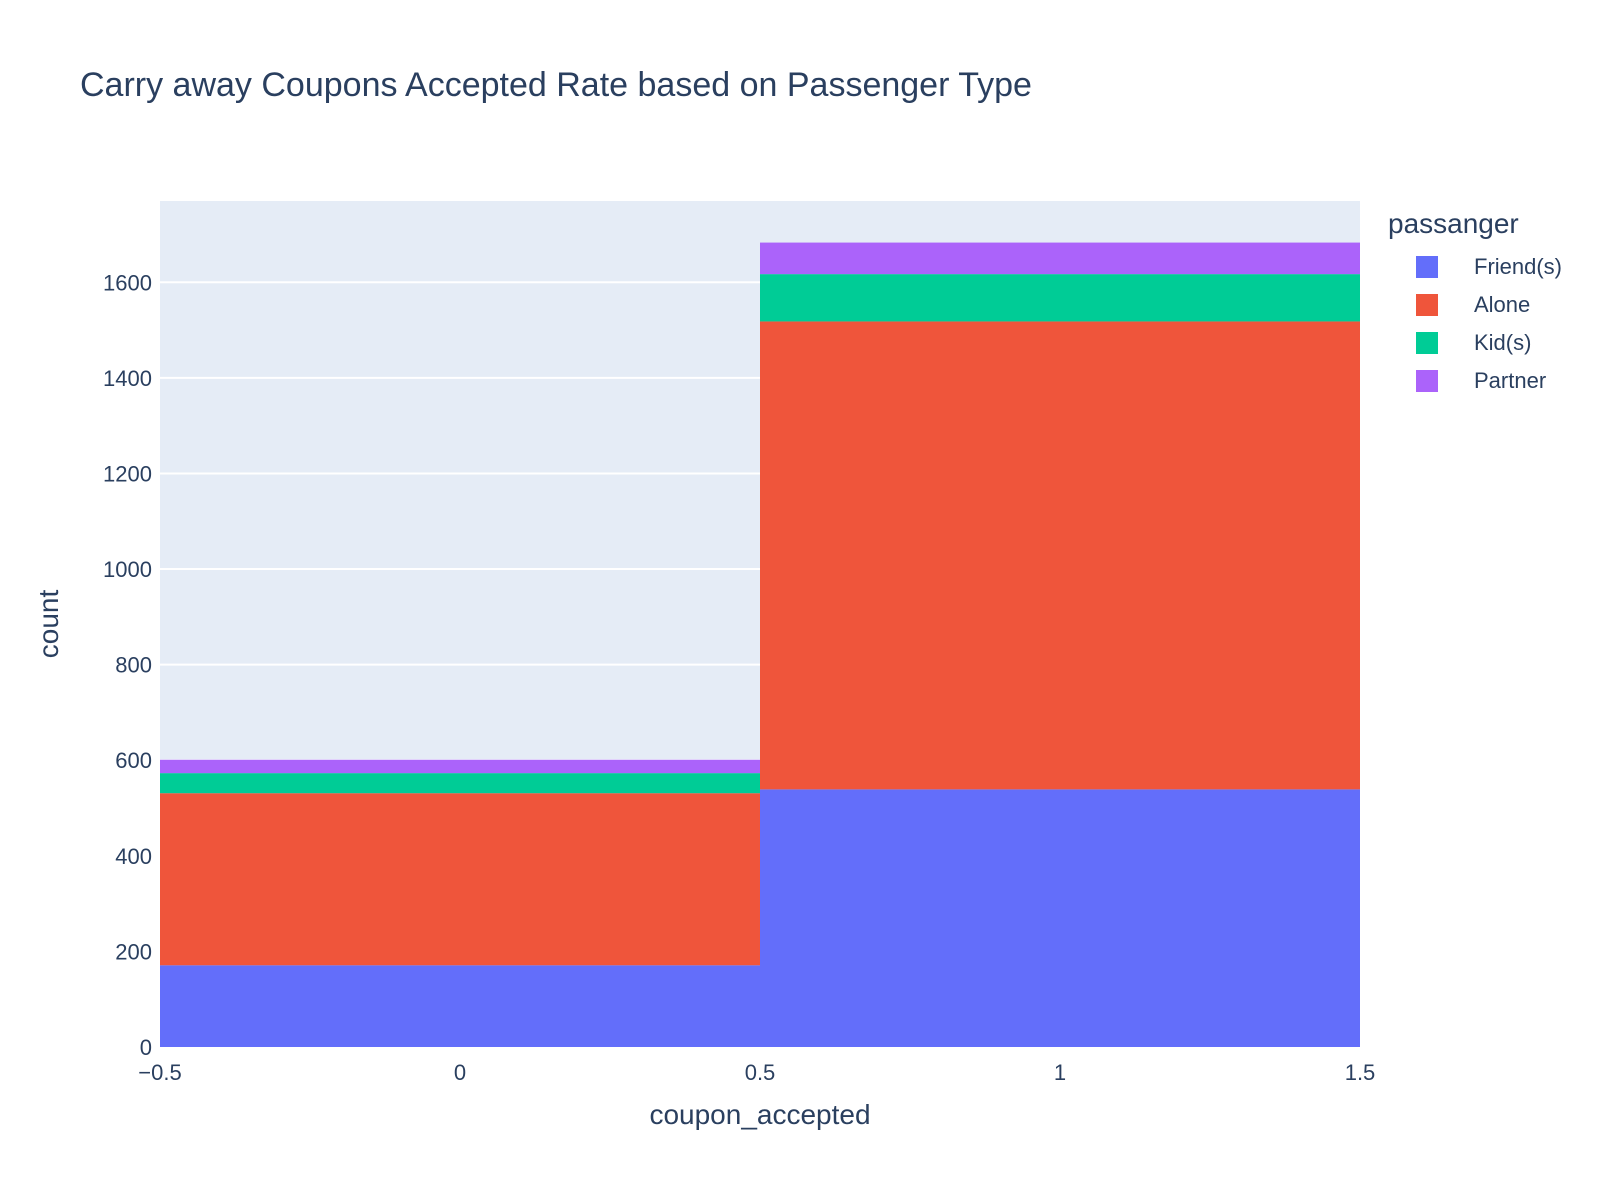 The image size is (1600, 1200). What do you see at coordinates (760, 1072) in the screenshot?
I see `x-tick-label: 0.5` at bounding box center [760, 1072].